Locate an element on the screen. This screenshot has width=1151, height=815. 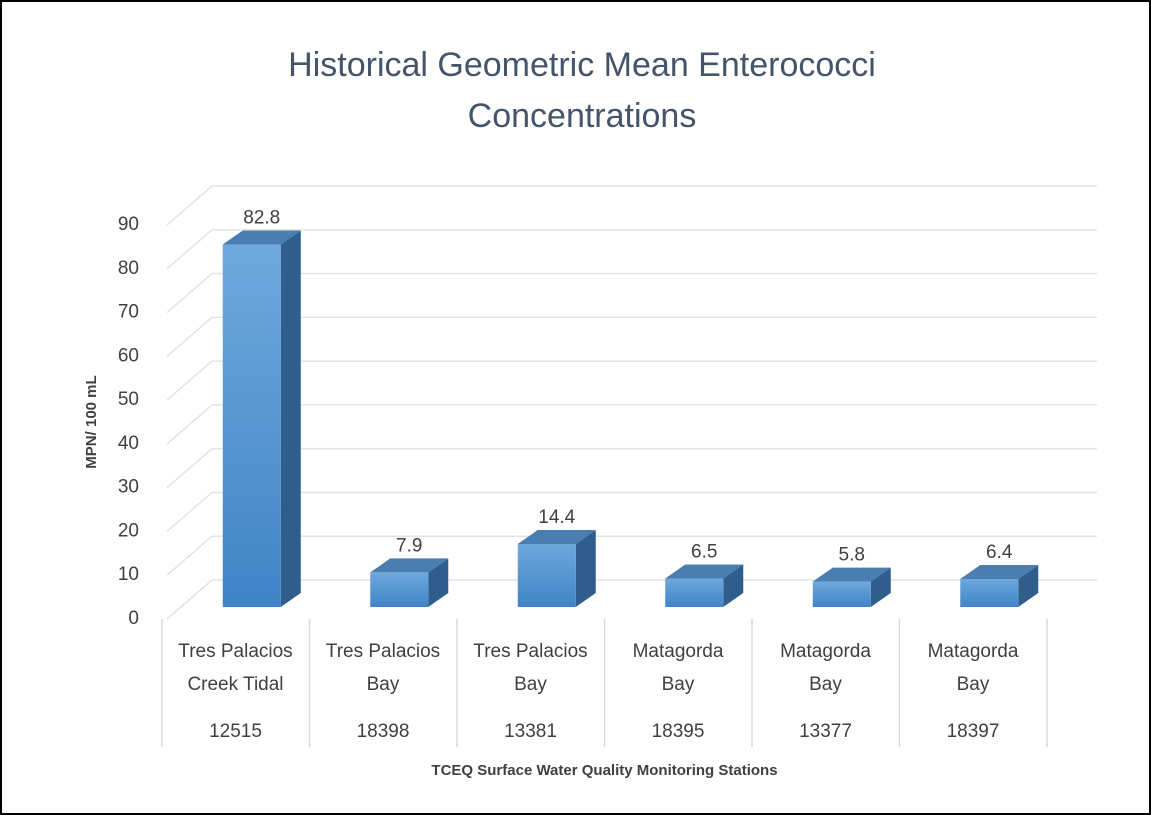
y-tick-label: 90 is located at coordinates (128, 224).